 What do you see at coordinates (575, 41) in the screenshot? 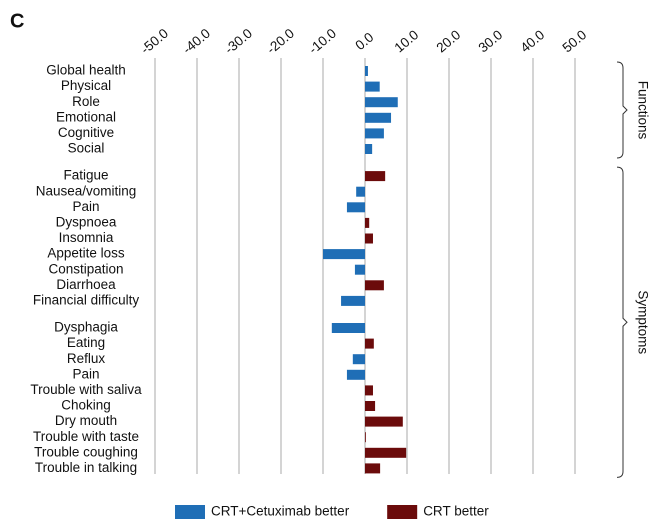
I see `x-tick-label: 50.0` at bounding box center [575, 41].